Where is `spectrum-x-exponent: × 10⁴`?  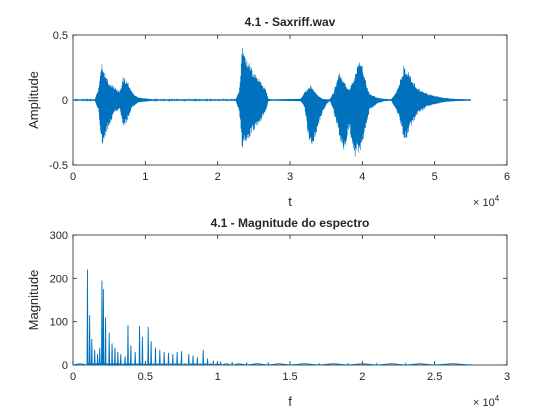
spectrum-x-exponent: × 10⁴ is located at coordinates (486, 401).